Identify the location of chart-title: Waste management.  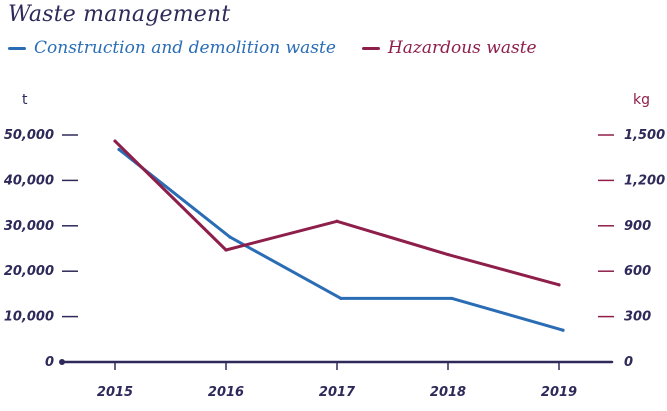
(119, 14).